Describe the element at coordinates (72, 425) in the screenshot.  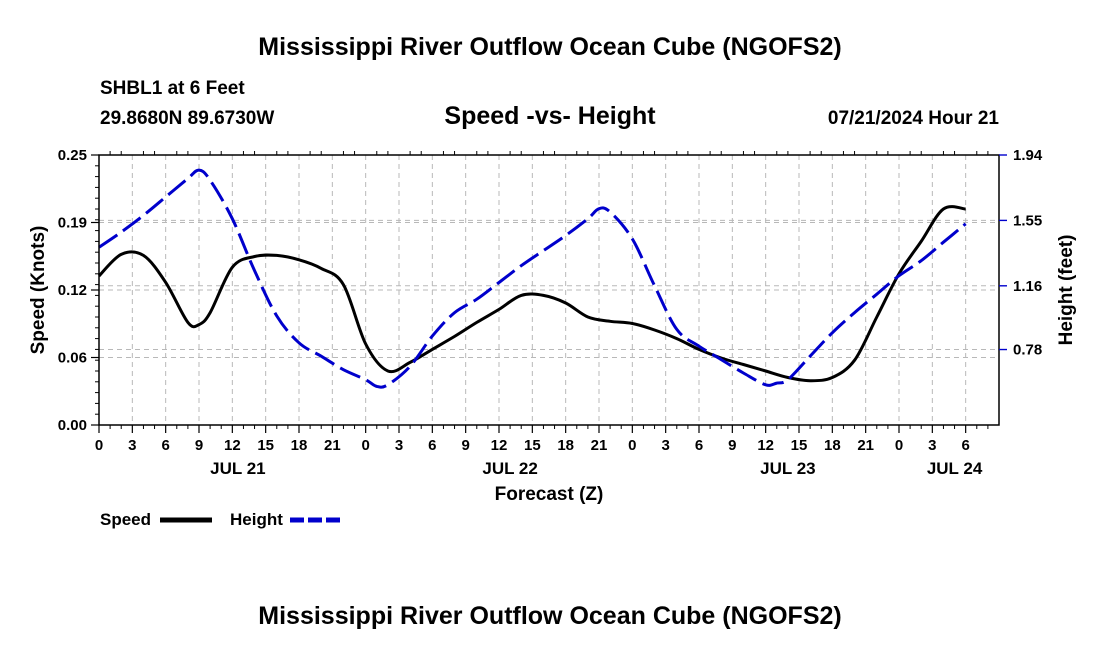
I see `left-tick-label: 0.00` at that location.